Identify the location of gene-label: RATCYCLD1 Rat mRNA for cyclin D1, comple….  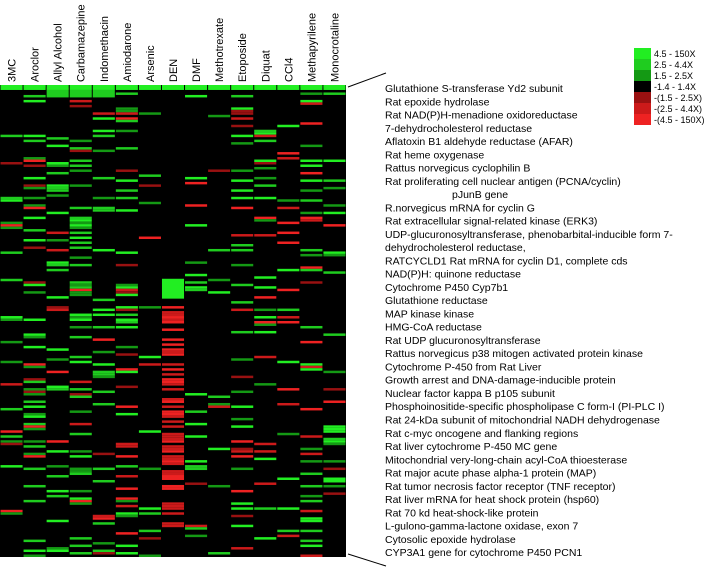
(506, 261).